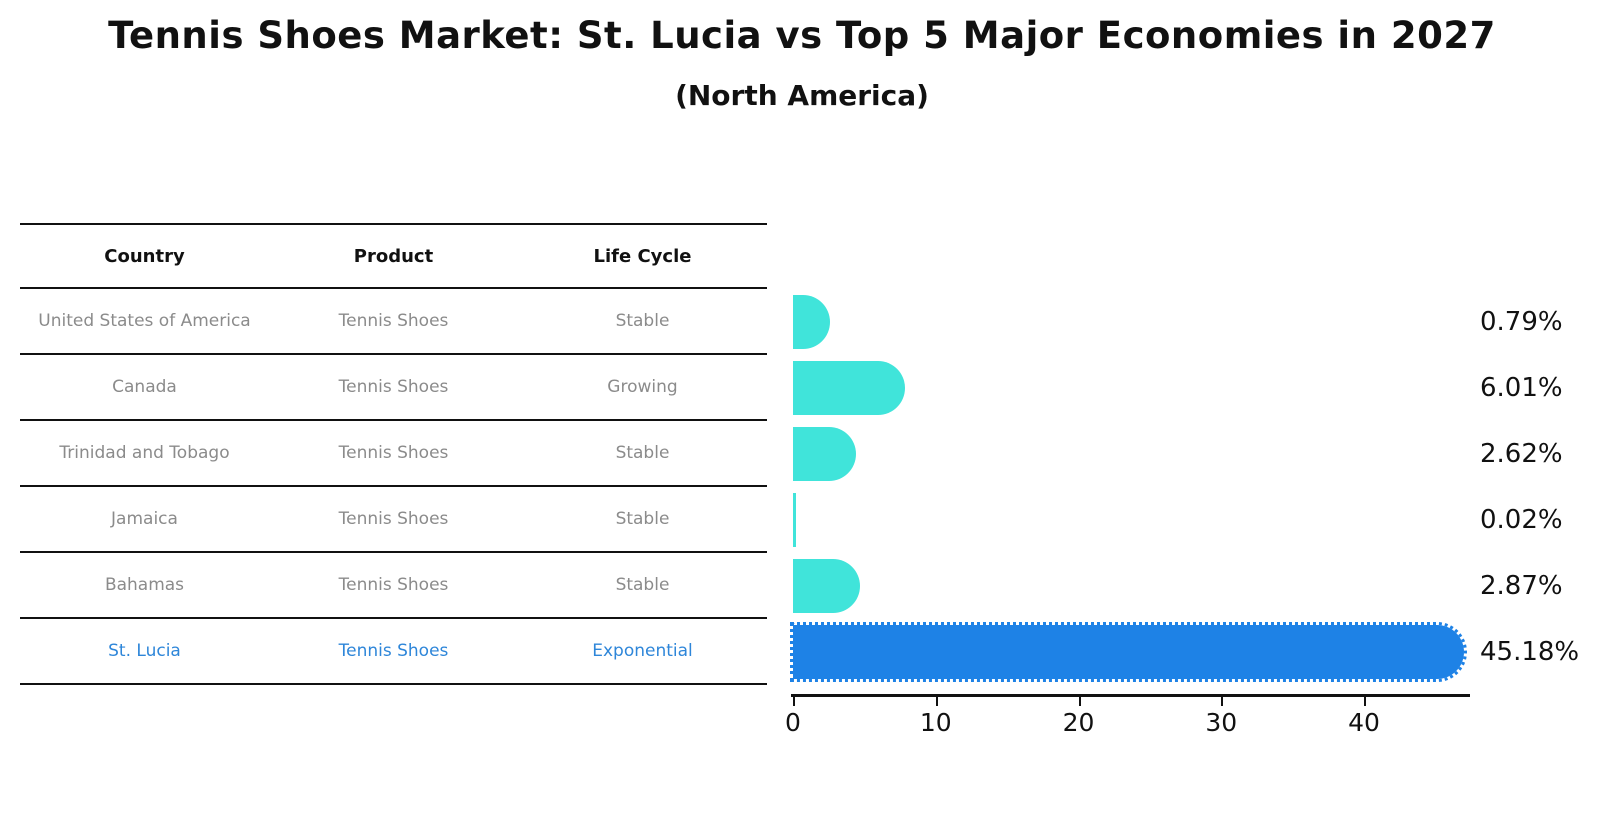  Describe the element at coordinates (794, 520) in the screenshot. I see `bar-Jamaica` at that location.